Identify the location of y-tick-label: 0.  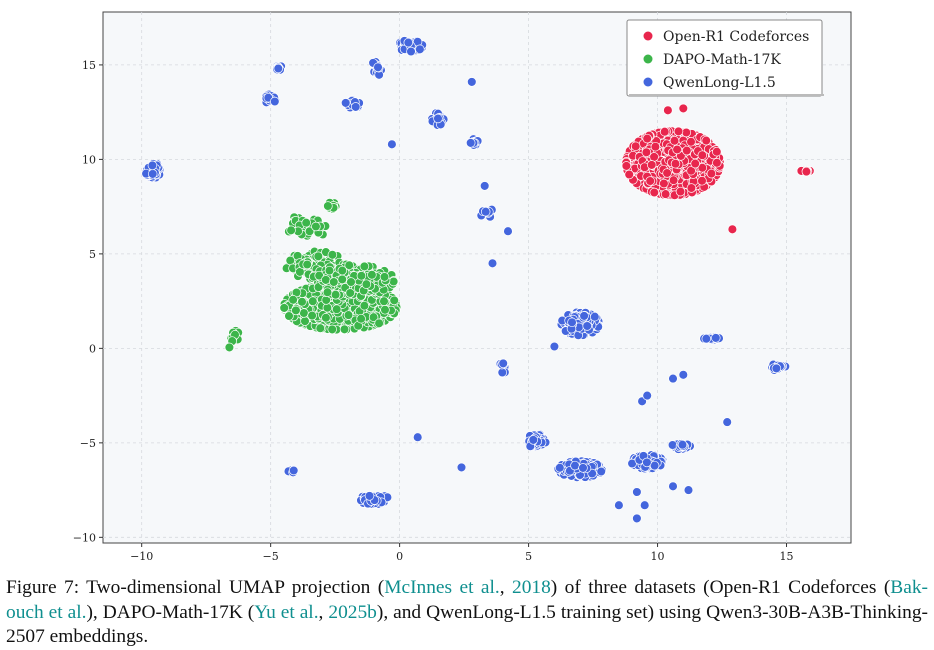
(92, 348).